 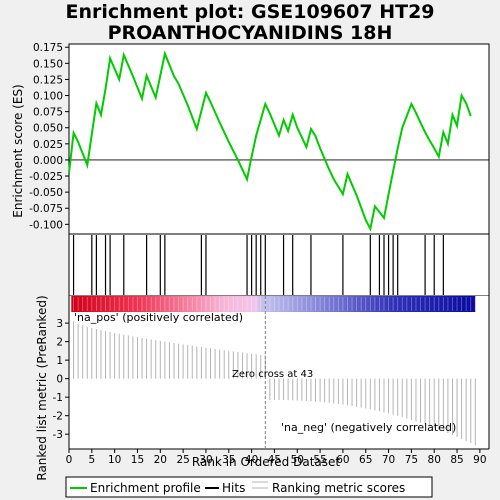 I want to click on zero-cross-label: Zero cross at 43, so click(x=272, y=374).